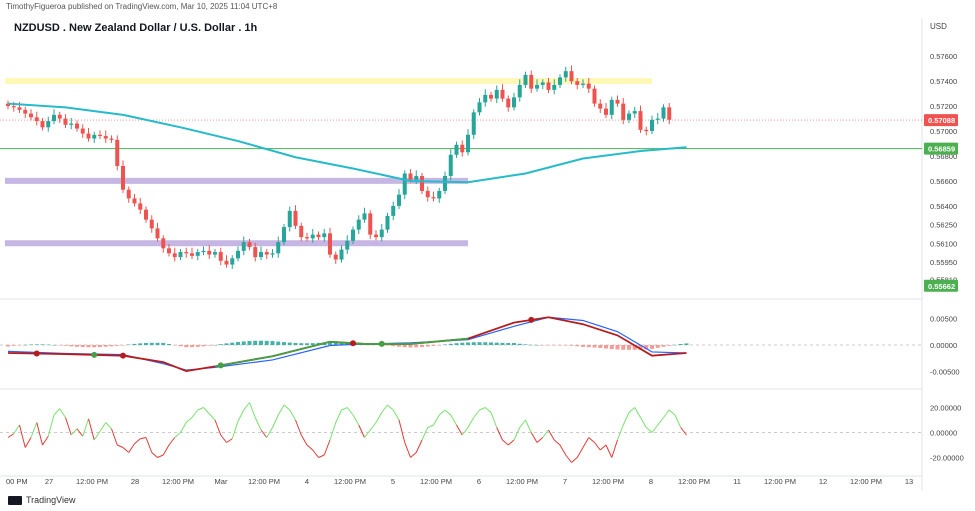 The height and width of the screenshot is (511, 975). I want to click on macd-tick-label: -0.00500, so click(945, 372).